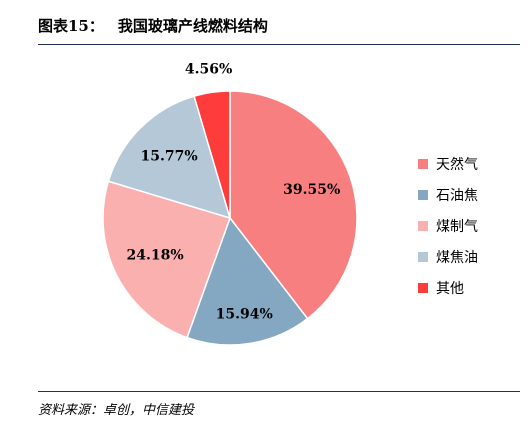  I want to click on legend-item-1: 天然气, so click(448, 163).